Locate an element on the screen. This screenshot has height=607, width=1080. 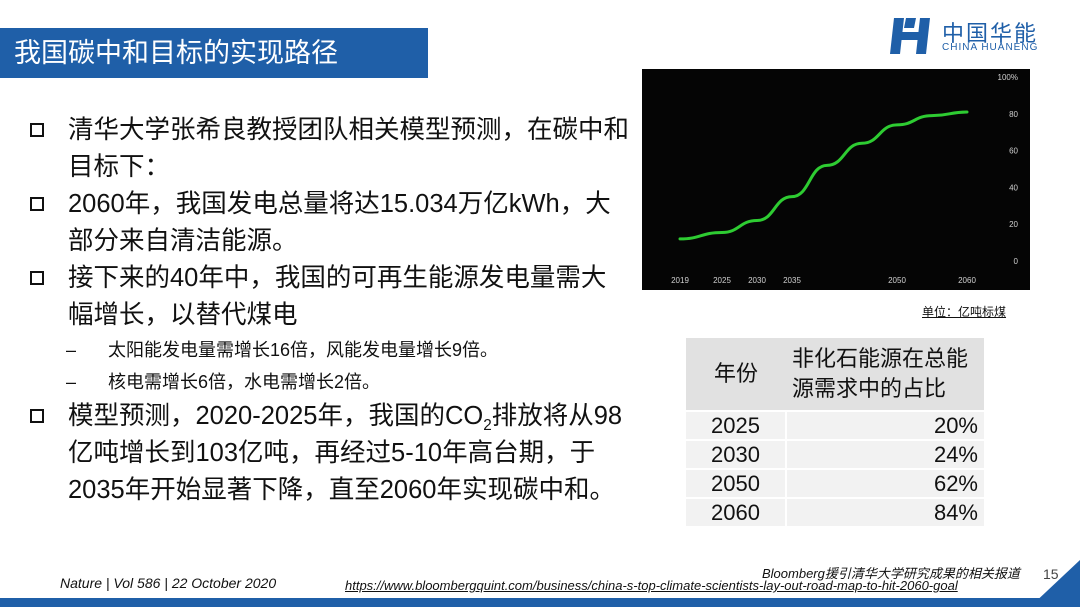
cell-share: 24% is located at coordinates (885, 454).